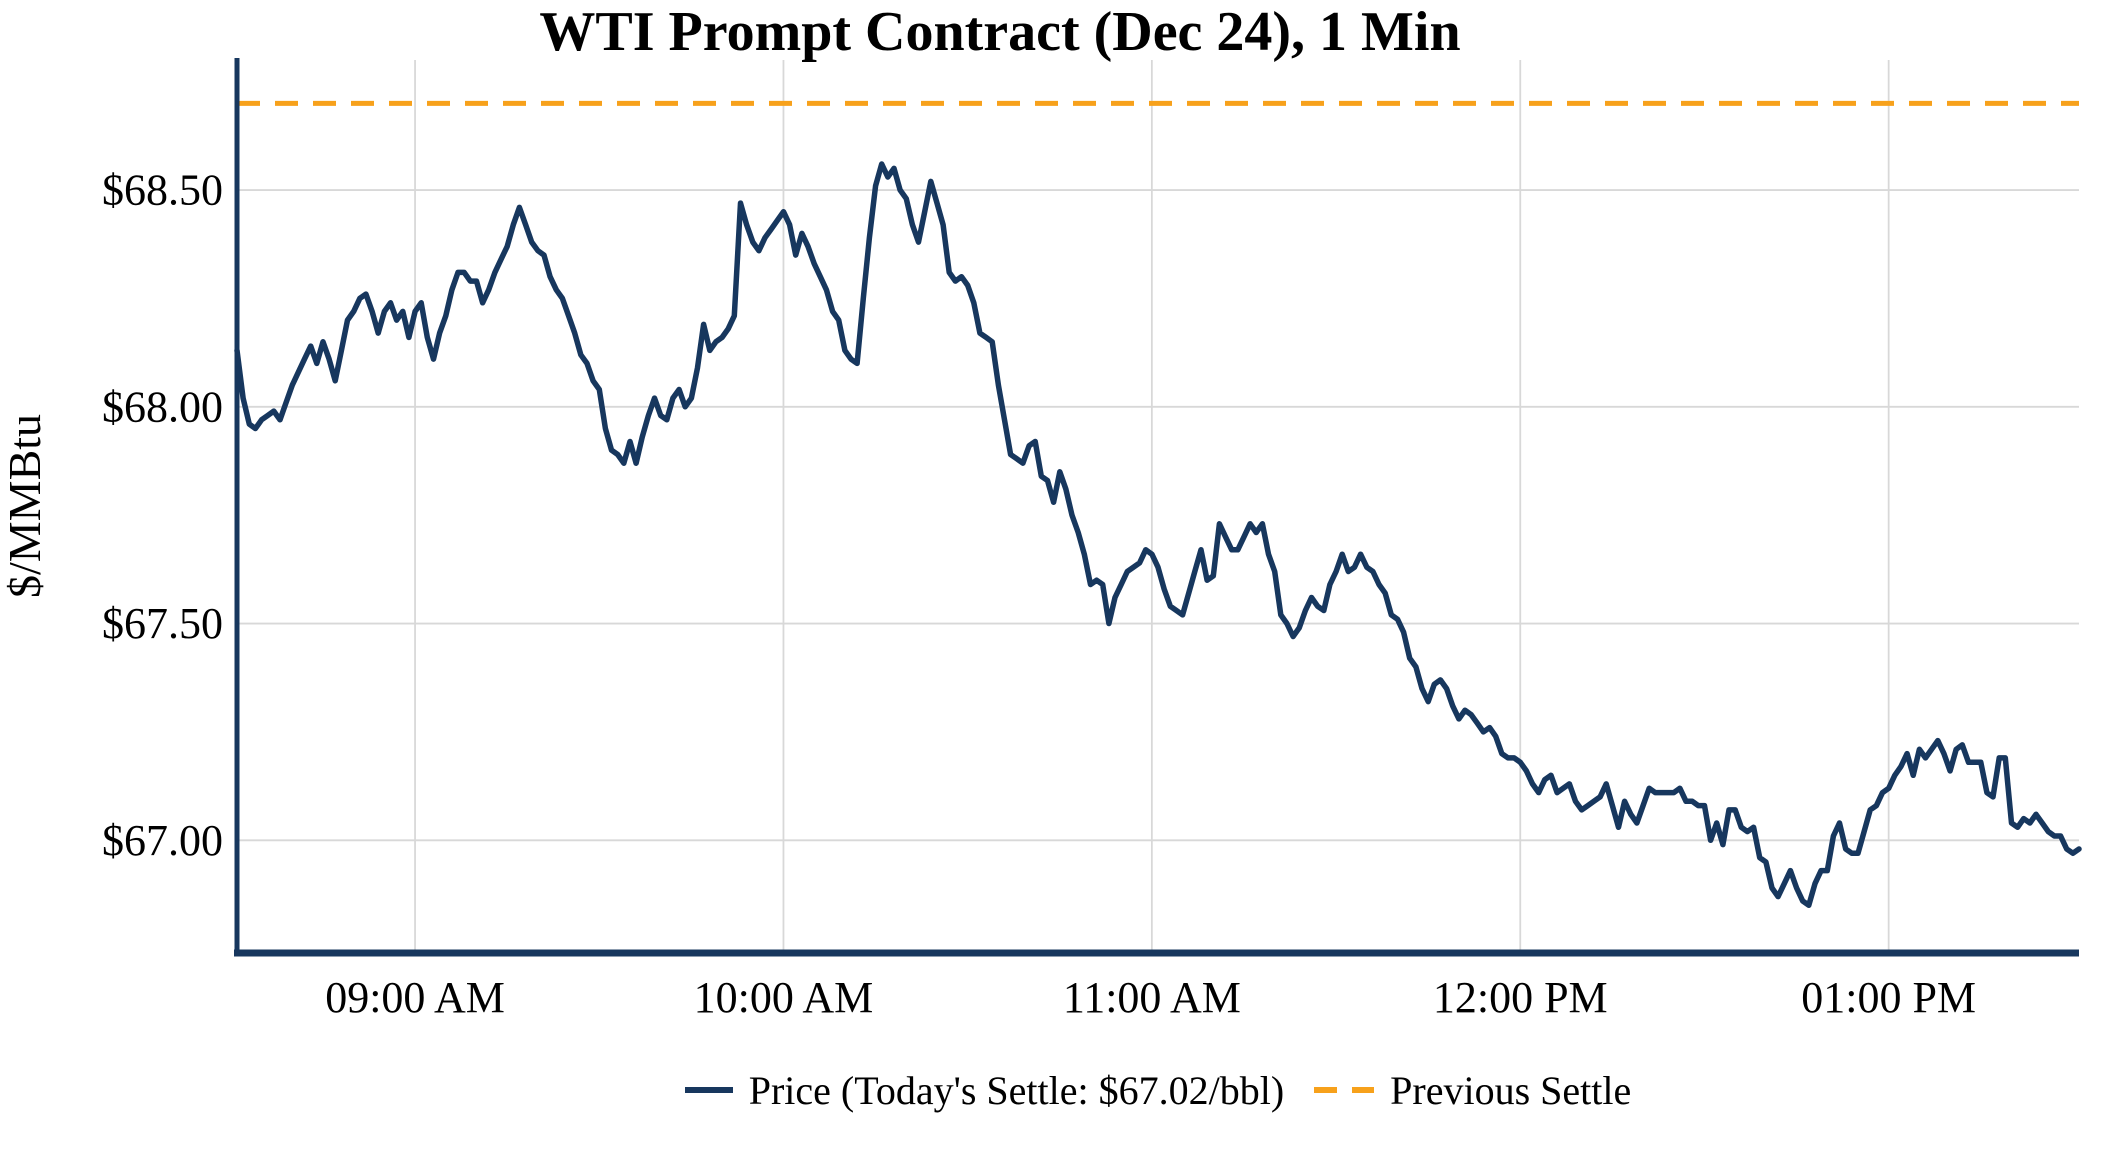  I want to click on price-line-swatch-icon, so click(708, 1090).